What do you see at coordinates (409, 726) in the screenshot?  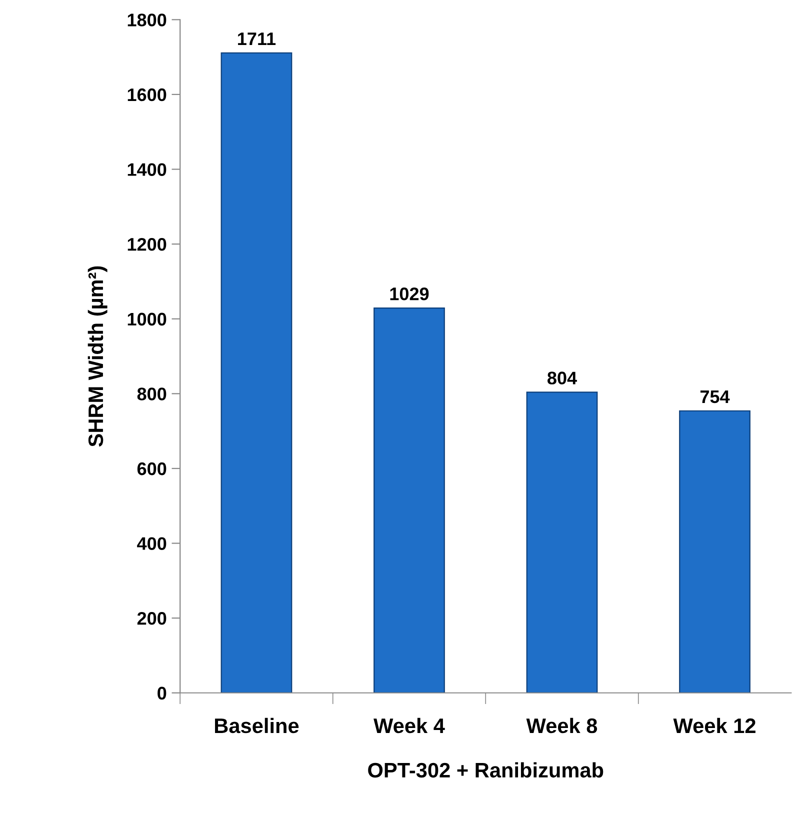 I see `x-tick-label: Week 4` at bounding box center [409, 726].